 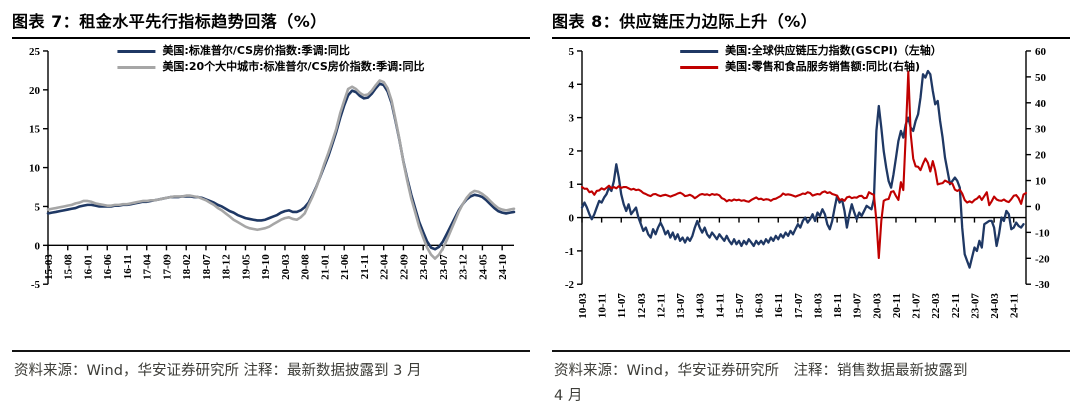 What do you see at coordinates (699, 67) in the screenshot?
I see `red-line-swatch` at bounding box center [699, 67].